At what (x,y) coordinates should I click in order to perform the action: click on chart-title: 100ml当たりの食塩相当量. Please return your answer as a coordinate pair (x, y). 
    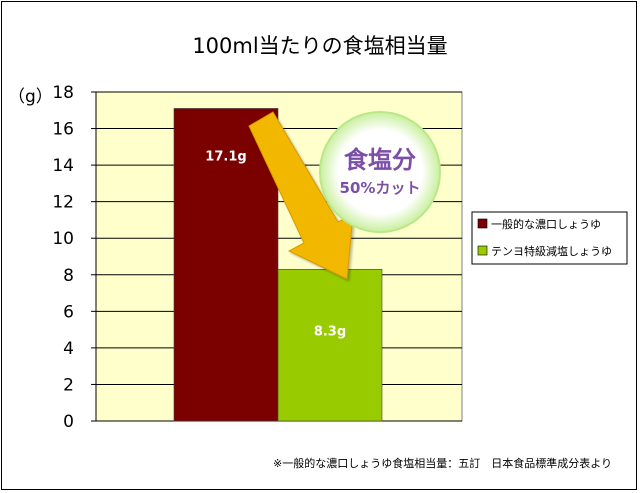
    Looking at the image, I should click on (320, 46).